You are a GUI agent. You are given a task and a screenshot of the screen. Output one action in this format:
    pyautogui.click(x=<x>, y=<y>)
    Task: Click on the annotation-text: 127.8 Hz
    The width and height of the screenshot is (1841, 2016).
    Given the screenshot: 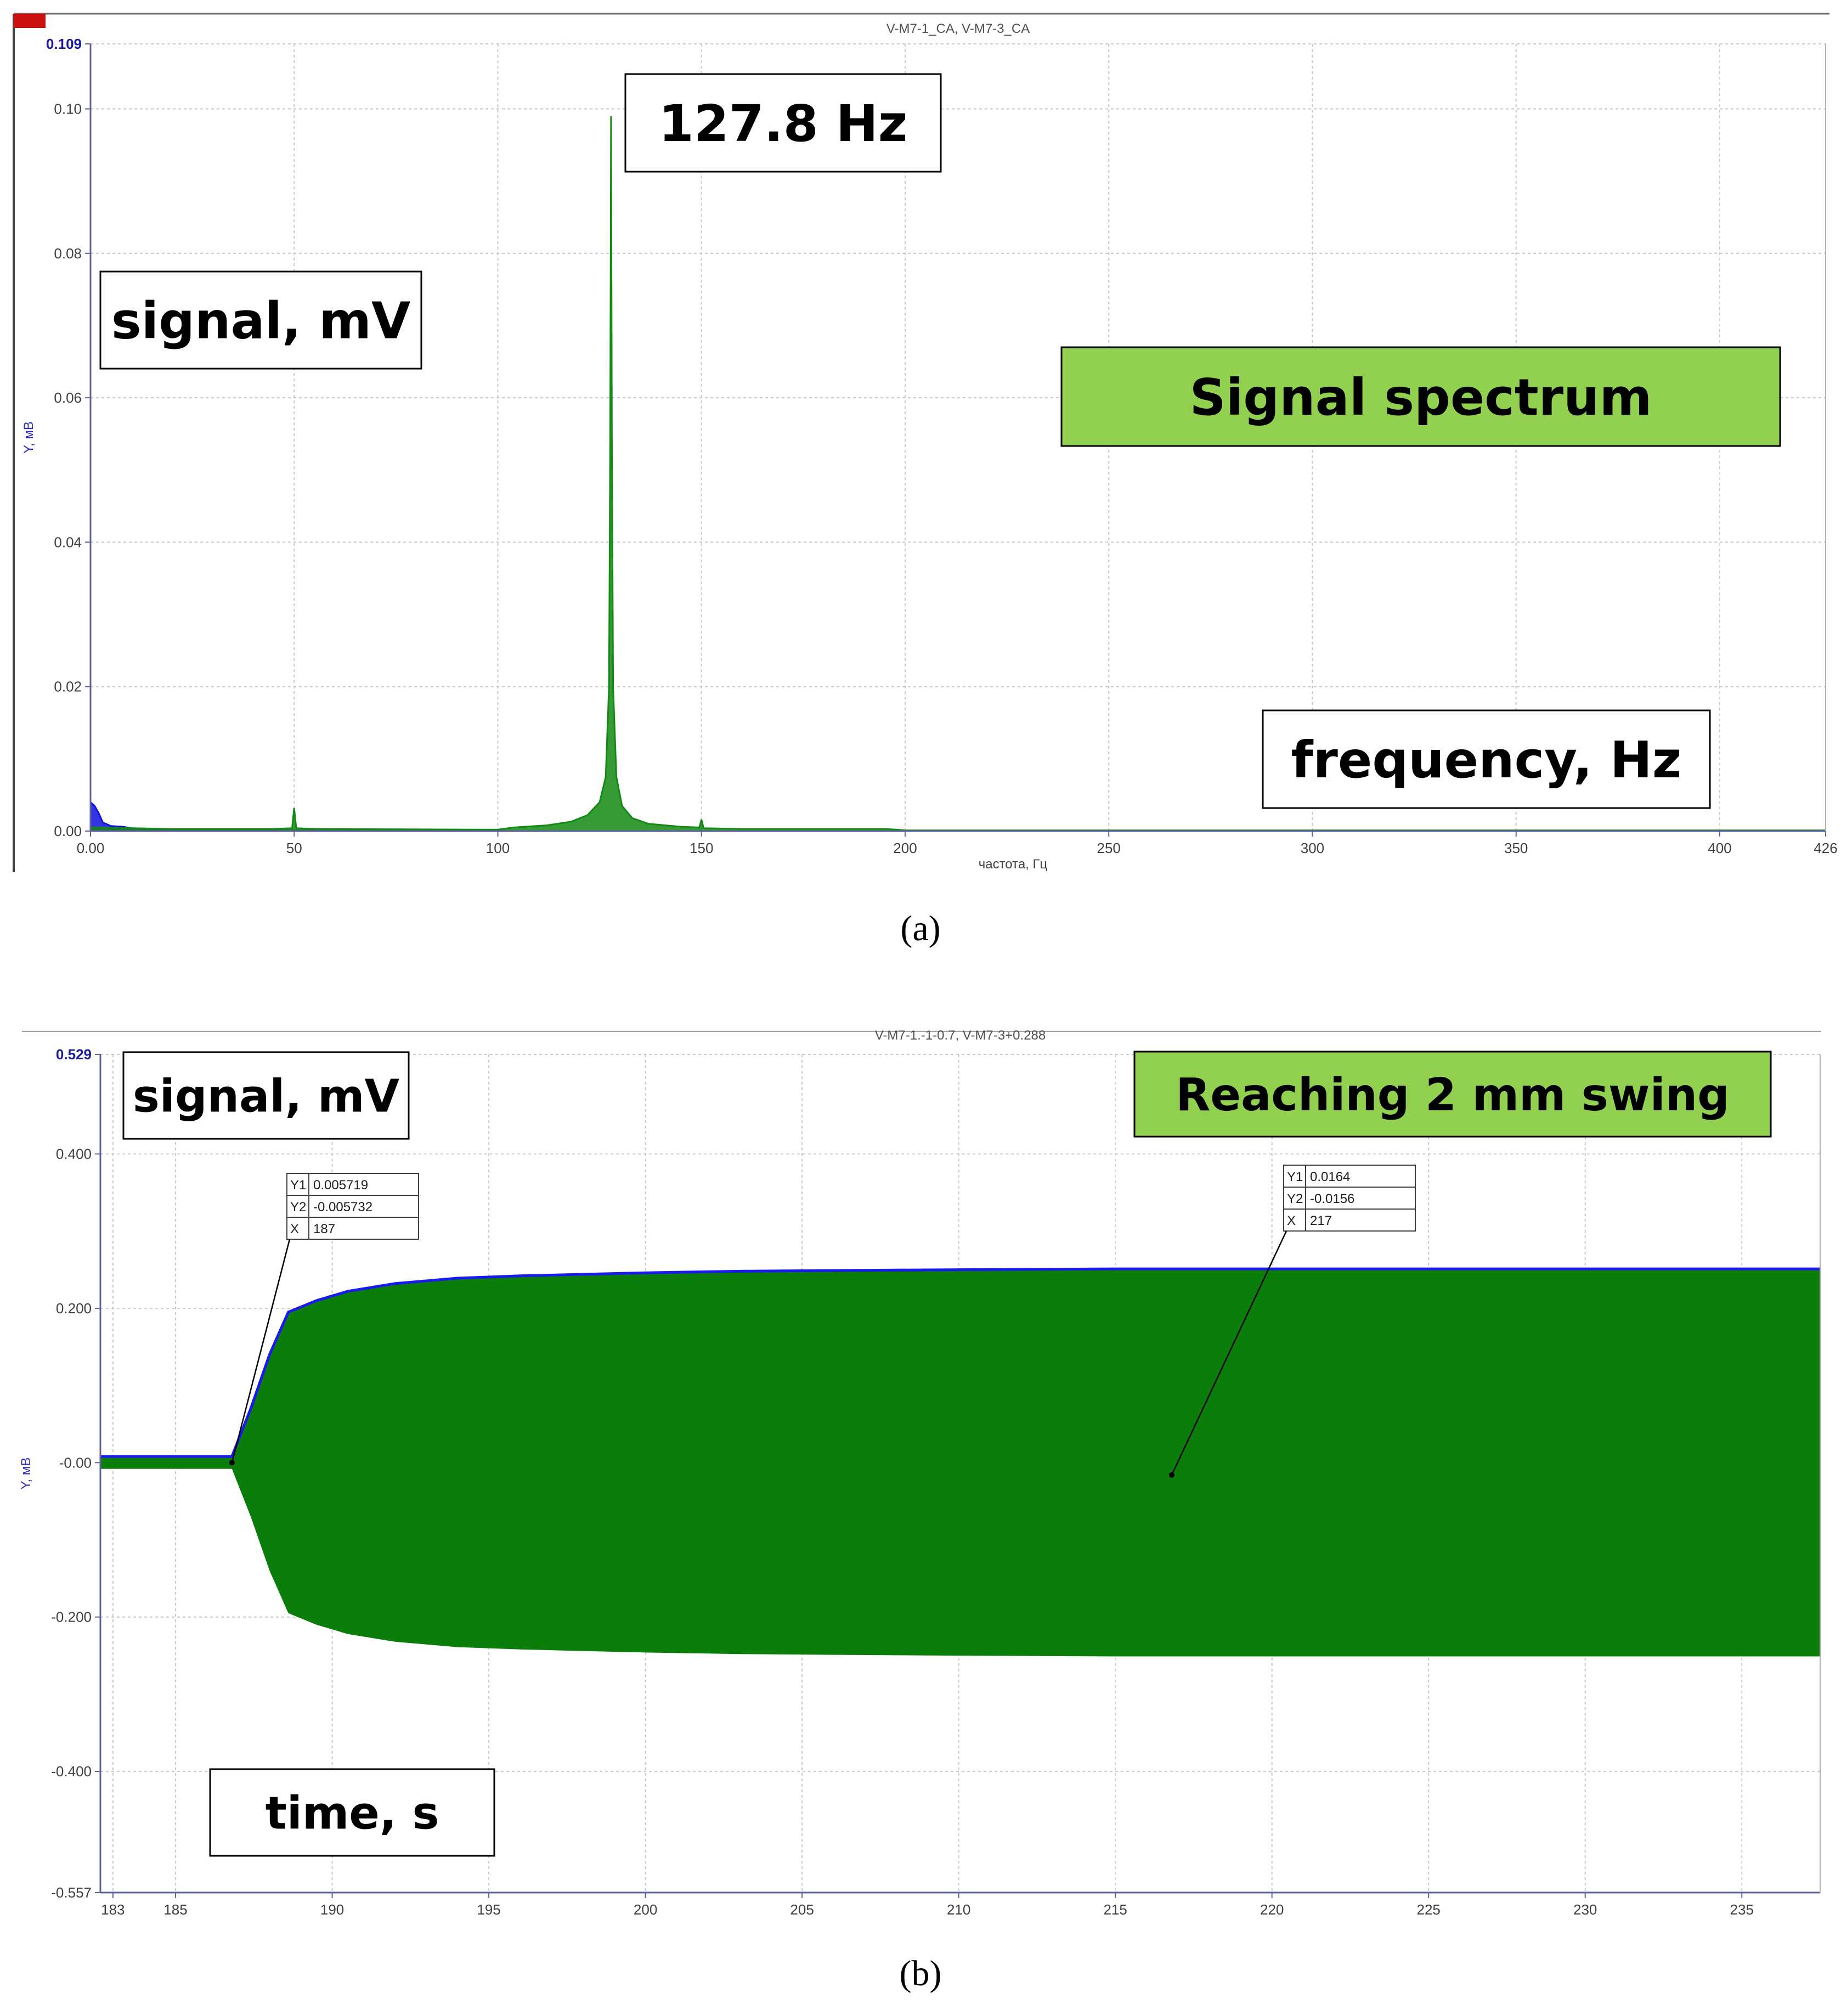 What is the action you would take?
    pyautogui.click(x=784, y=124)
    